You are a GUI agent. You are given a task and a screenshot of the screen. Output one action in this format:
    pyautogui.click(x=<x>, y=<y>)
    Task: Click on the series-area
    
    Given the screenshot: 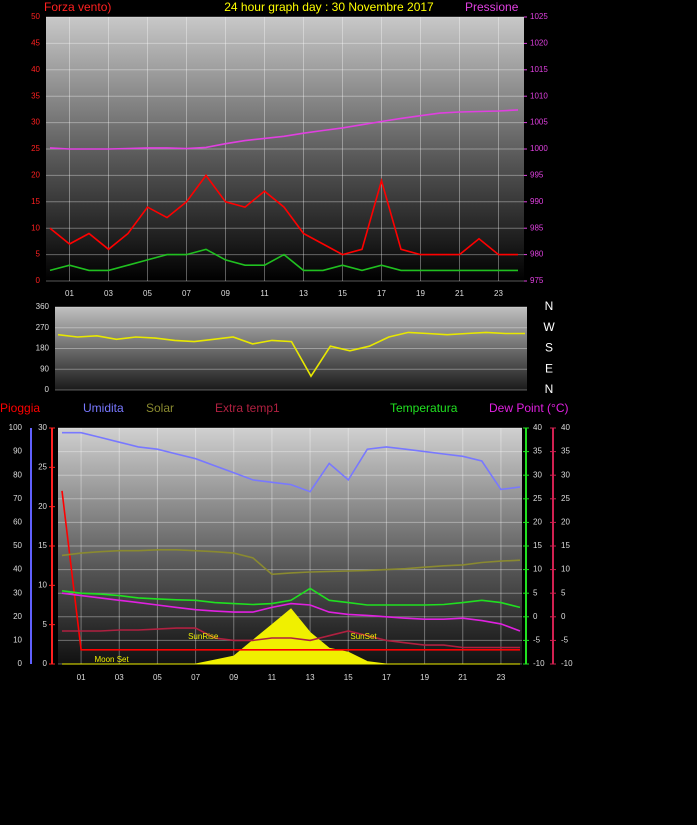 What is the action you would take?
    pyautogui.click(x=291, y=636)
    